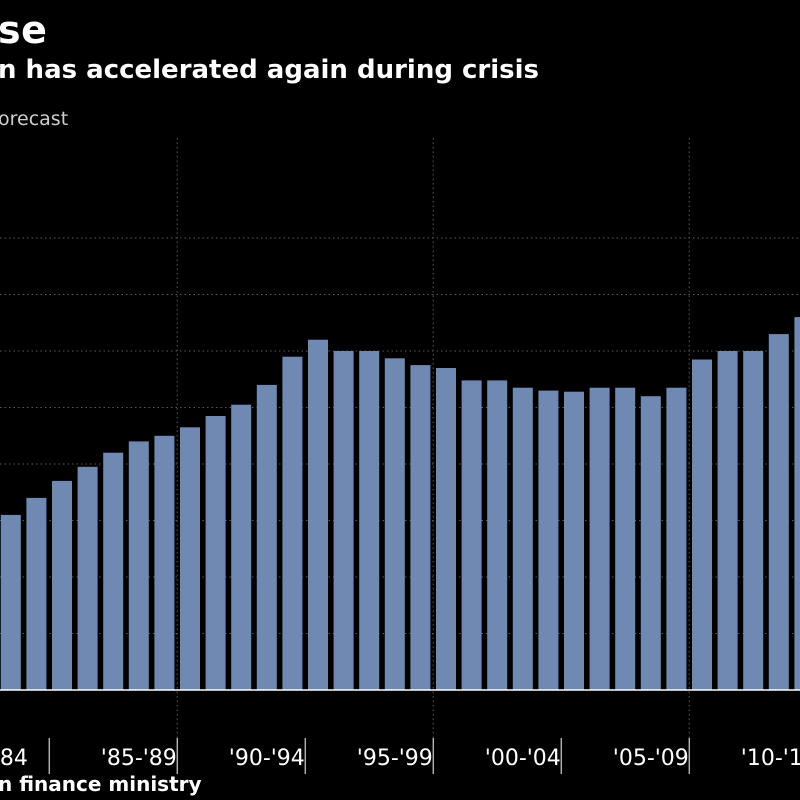 This screenshot has width=800, height=800. Describe the element at coordinates (770, 758) in the screenshot. I see `x-tick-label: '10-'14` at that location.